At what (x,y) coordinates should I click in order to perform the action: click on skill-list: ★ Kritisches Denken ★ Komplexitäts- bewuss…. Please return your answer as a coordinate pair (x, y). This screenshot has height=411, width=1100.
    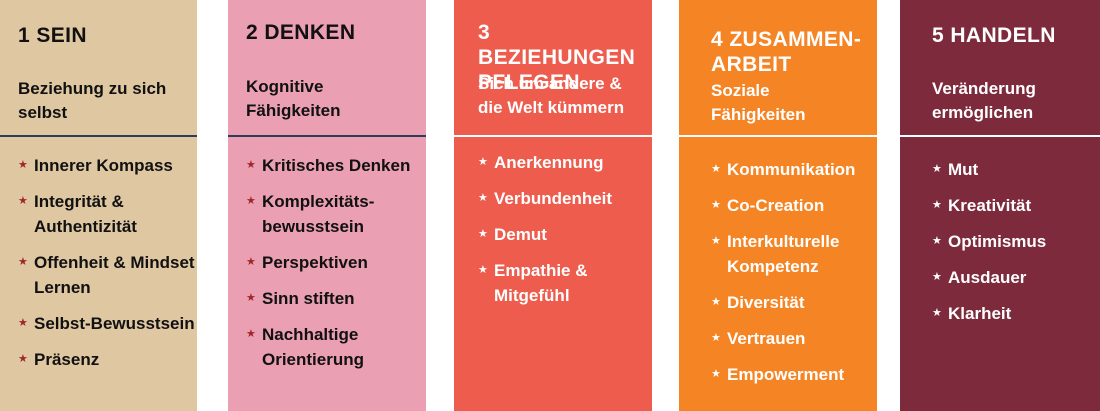
    Looking at the image, I should click on (328, 268).